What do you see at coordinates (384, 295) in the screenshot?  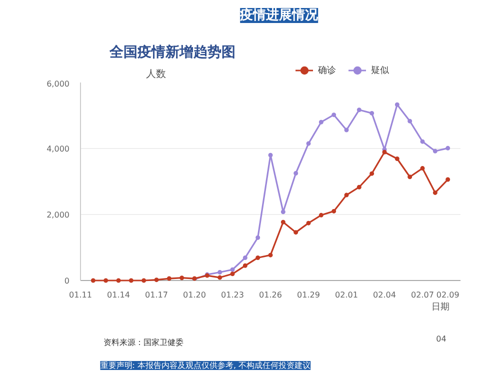 I see `x-tick-label: 02.04` at bounding box center [384, 295].